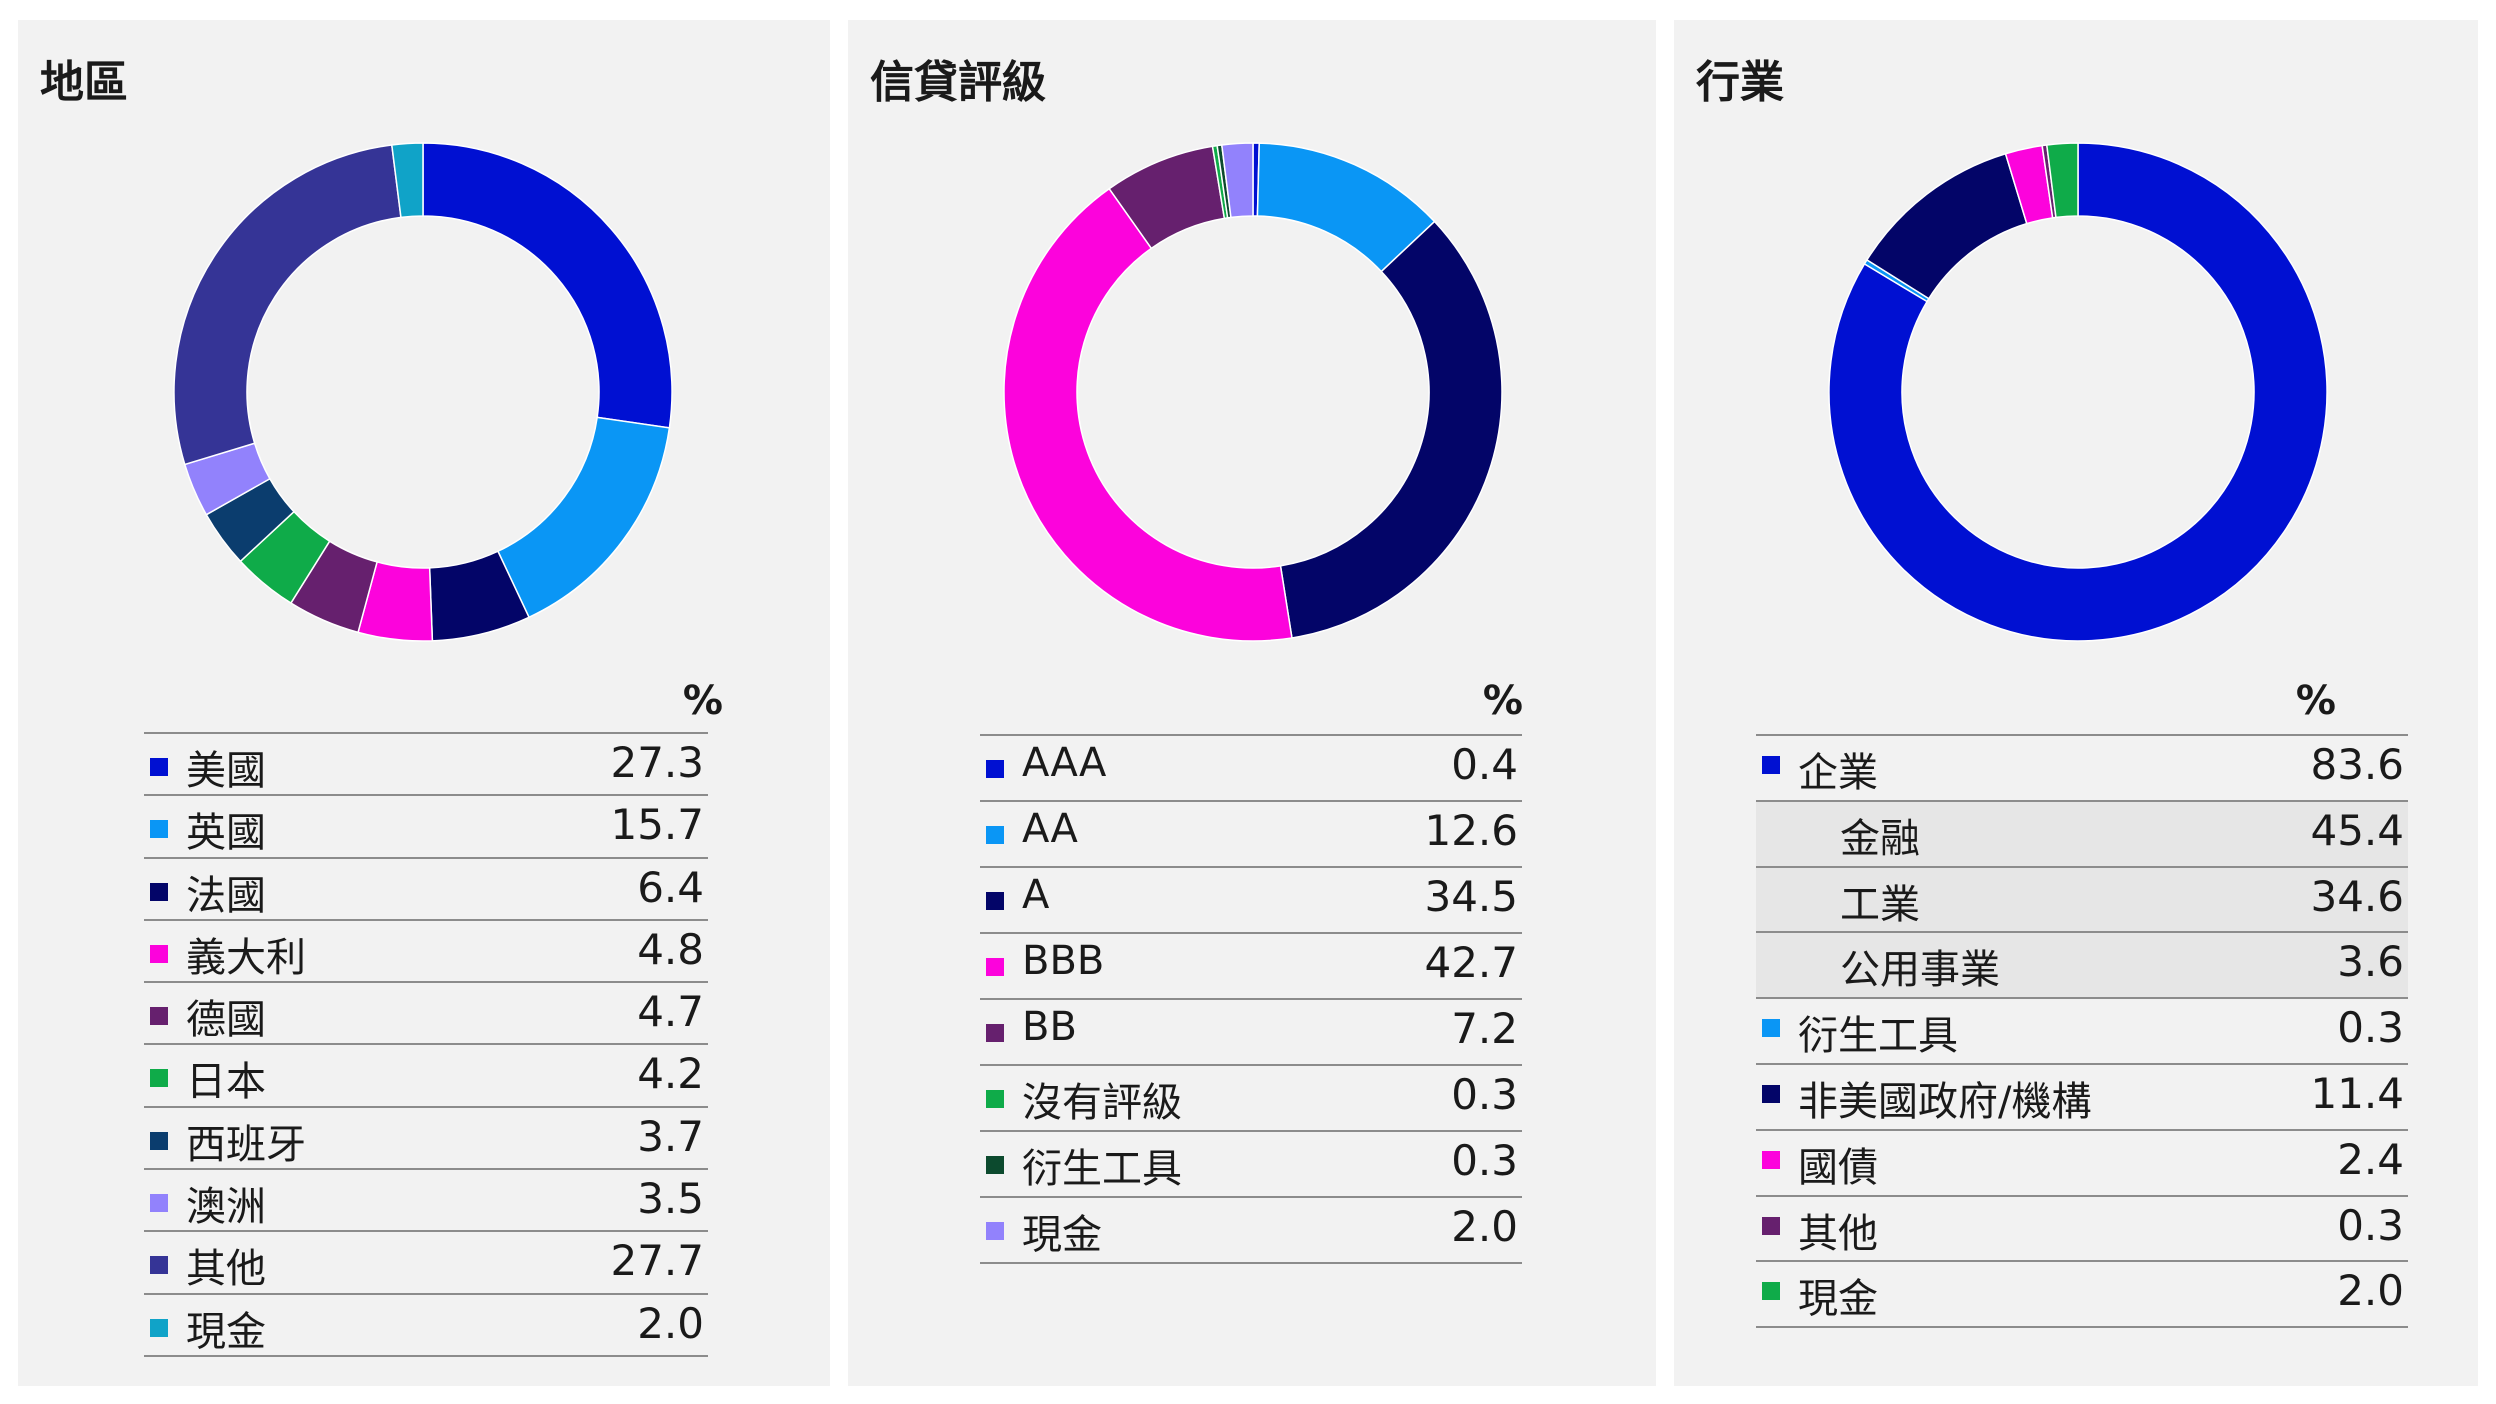  I want to click on credit-rating-legend-value: 34.5, so click(1471, 896).